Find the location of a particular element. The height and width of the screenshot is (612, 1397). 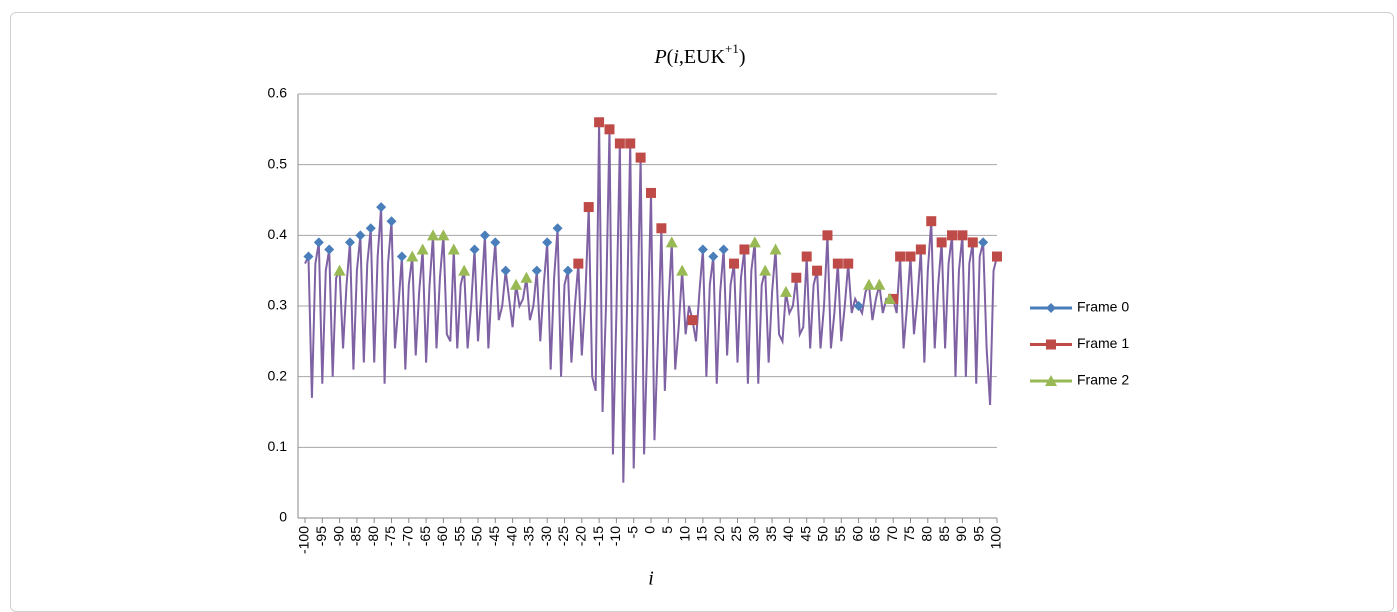

x-tick-label: -35 is located at coordinates (529, 536).